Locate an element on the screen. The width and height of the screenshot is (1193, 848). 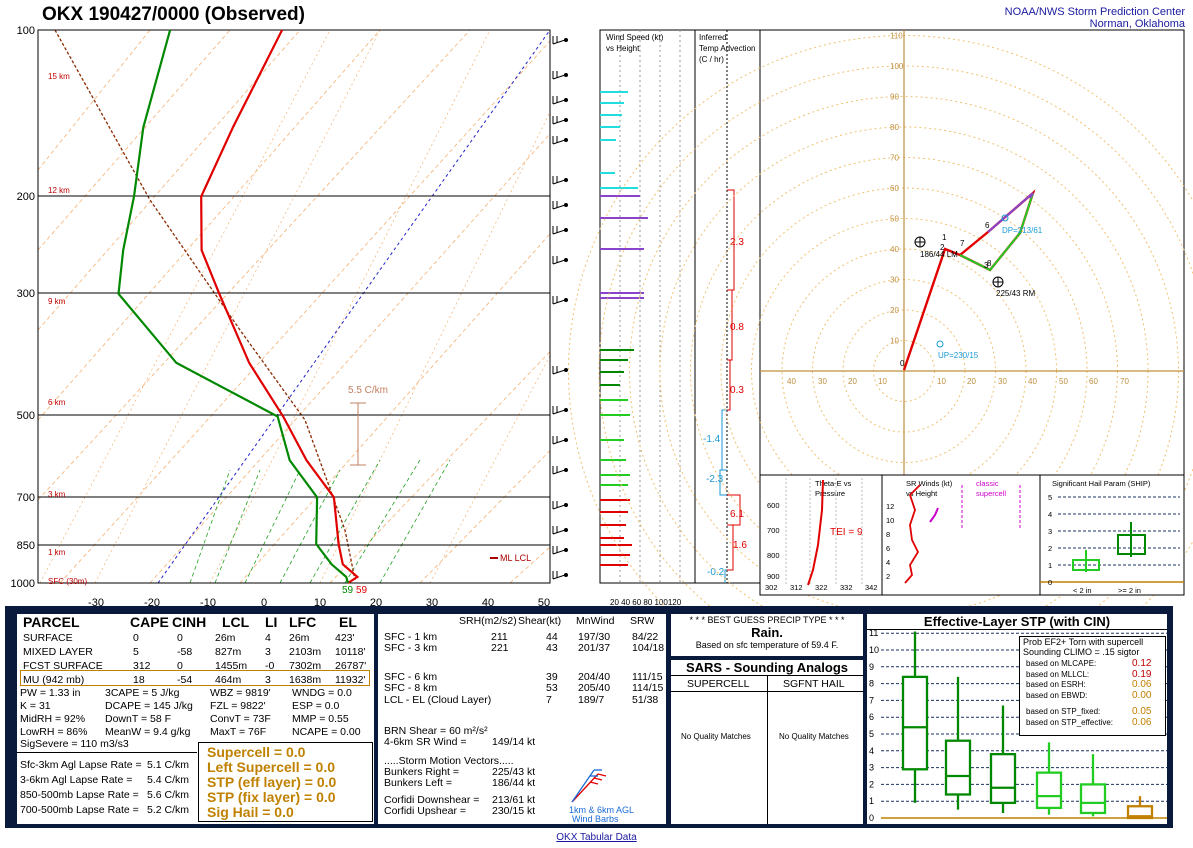
ta-title2: Temp Advection is located at coordinates (727, 48).